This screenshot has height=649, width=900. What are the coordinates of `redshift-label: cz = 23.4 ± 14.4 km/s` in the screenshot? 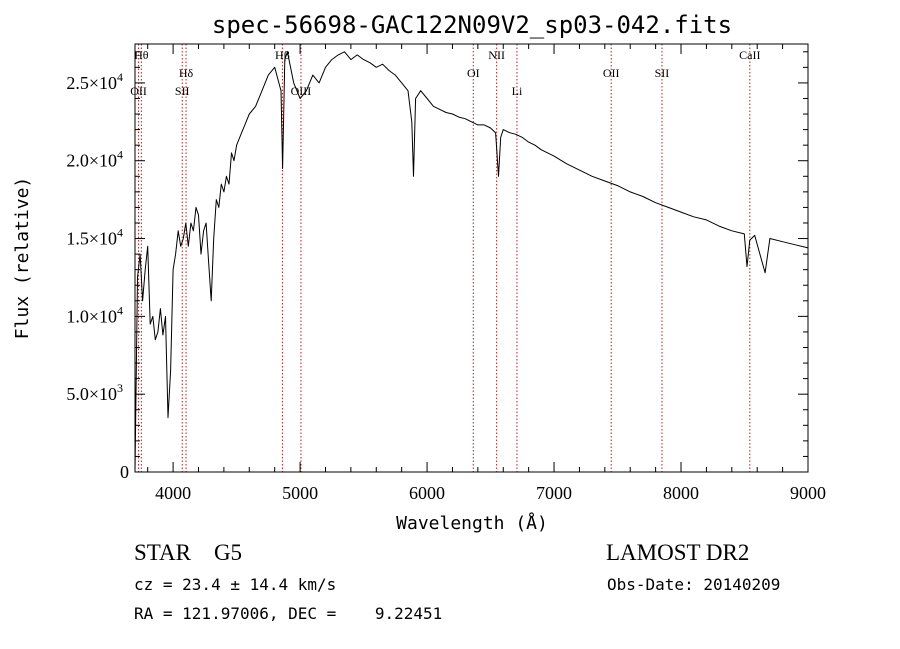 It's located at (235, 584).